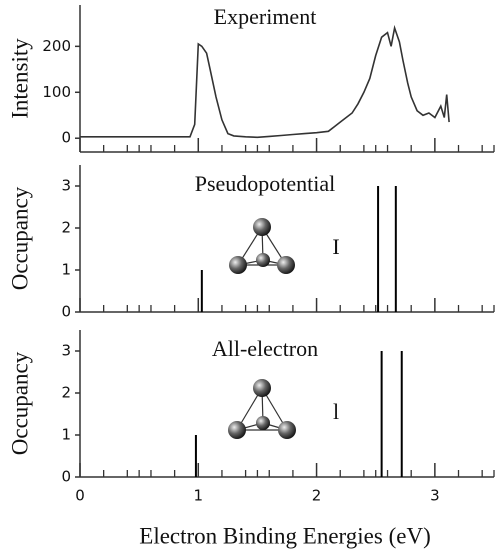  Describe the element at coordinates (19, 78) in the screenshot. I see `y-axis-label: Intensity` at that location.